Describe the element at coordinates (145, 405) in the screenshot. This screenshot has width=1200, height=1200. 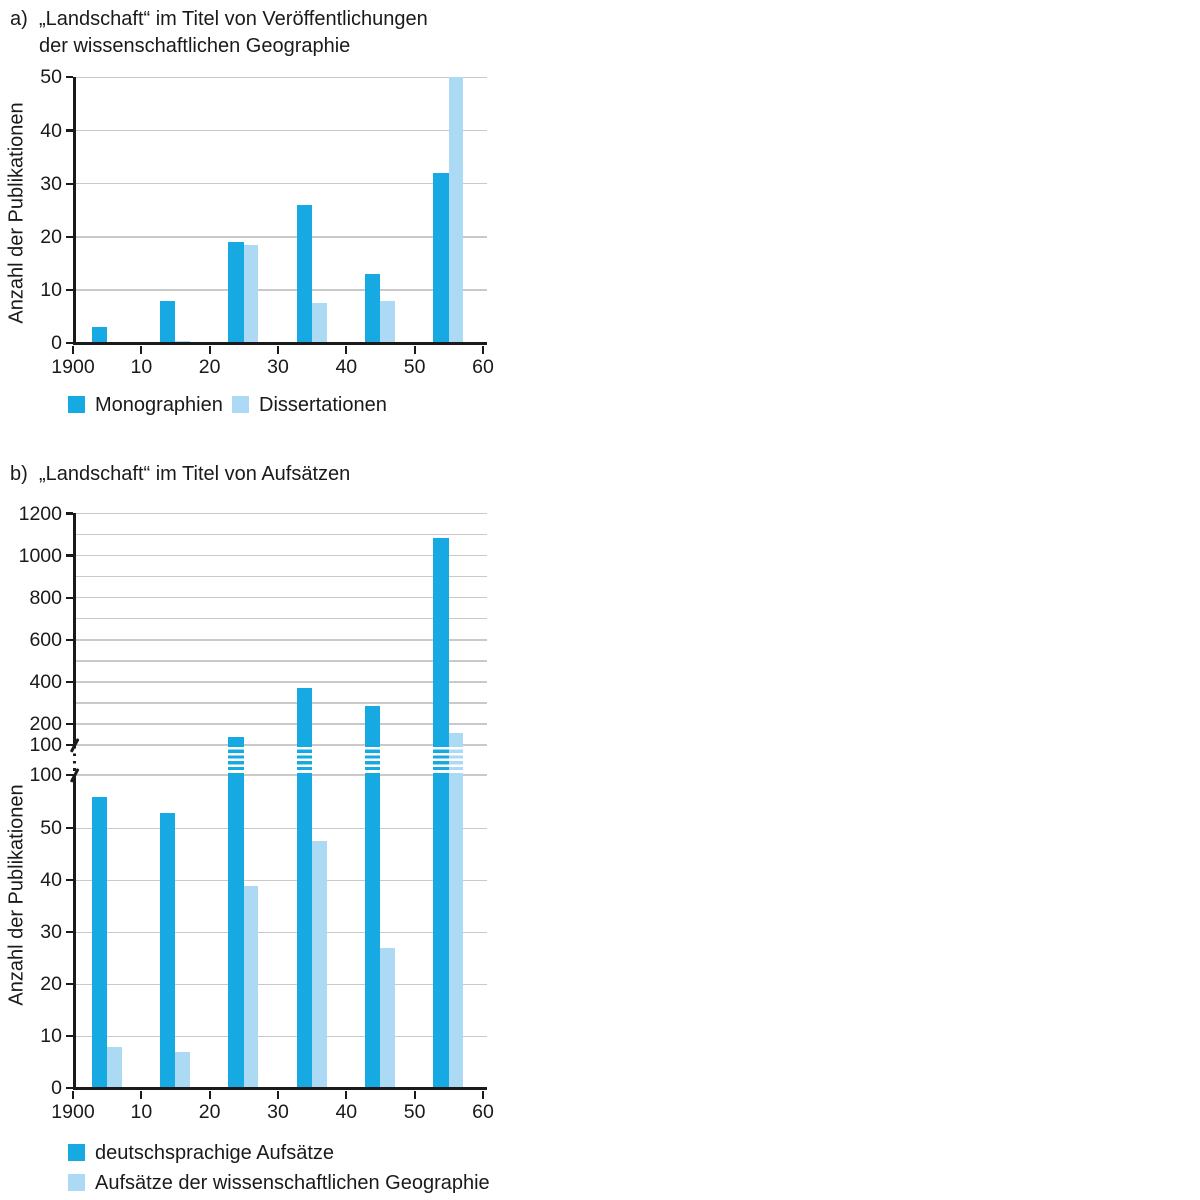
I see `legend-item-monographien: Monographien` at that location.